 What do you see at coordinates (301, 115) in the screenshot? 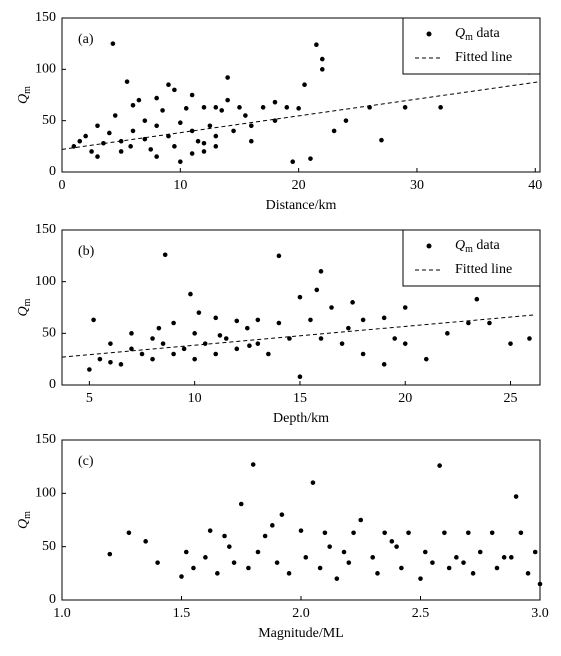
I see `fitted-line` at bounding box center [301, 115].